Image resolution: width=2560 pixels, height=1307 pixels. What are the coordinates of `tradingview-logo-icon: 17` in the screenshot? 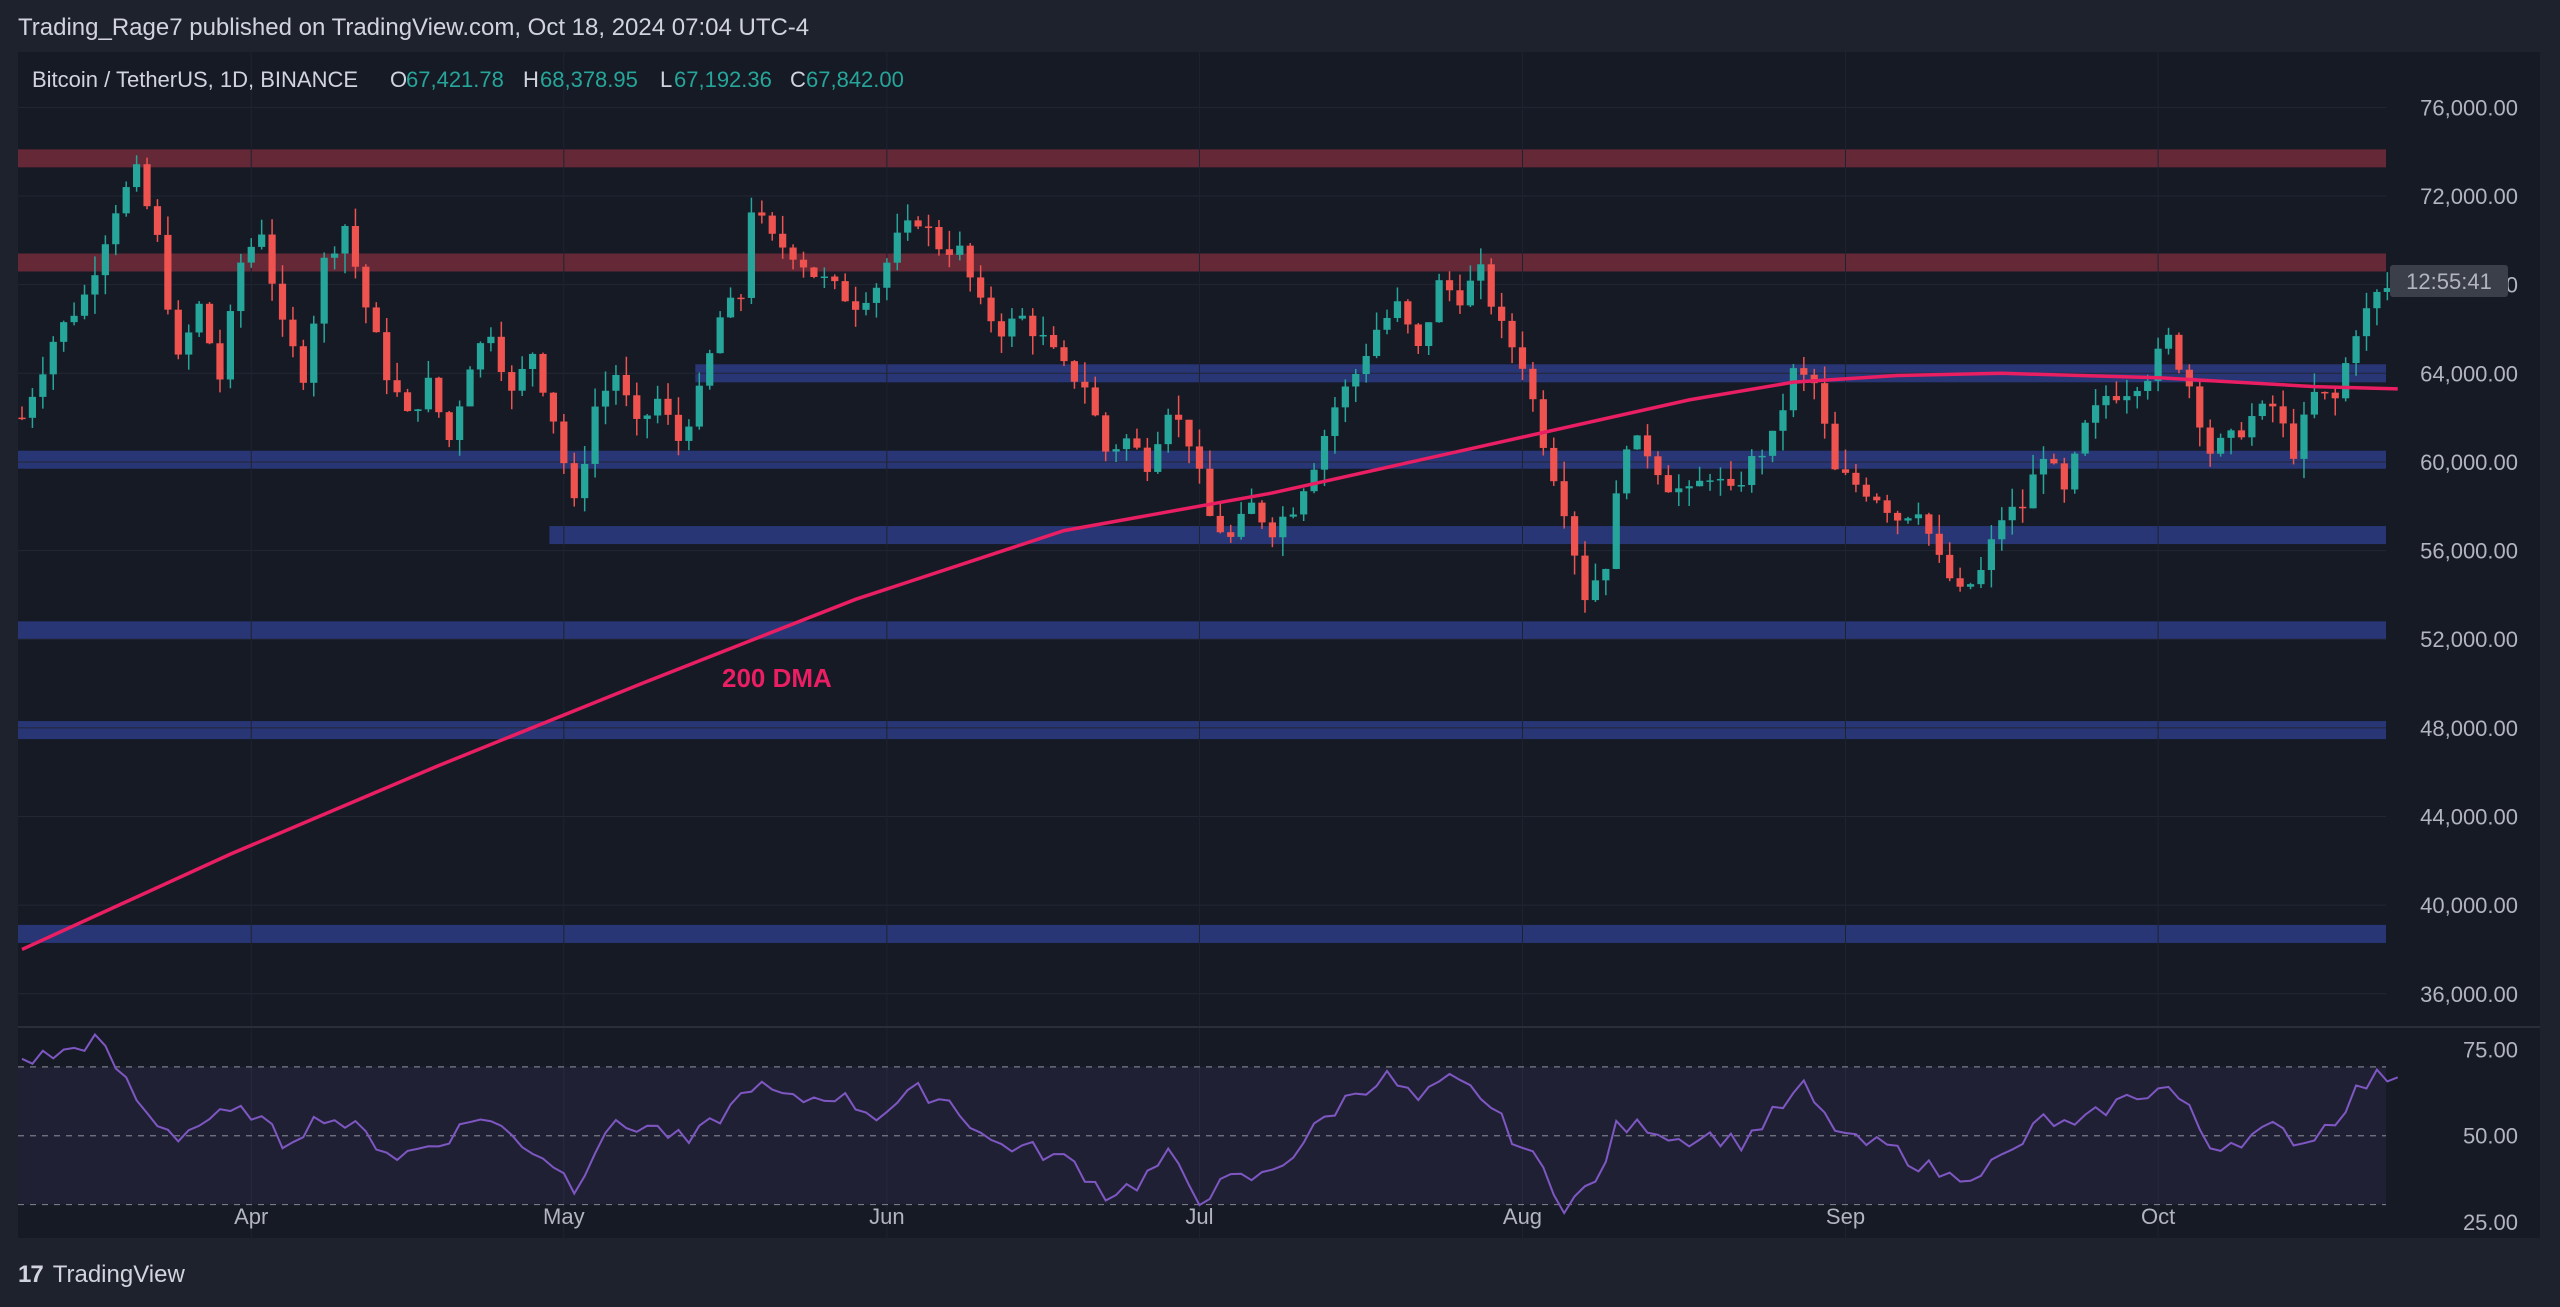 It's located at (31, 1274).